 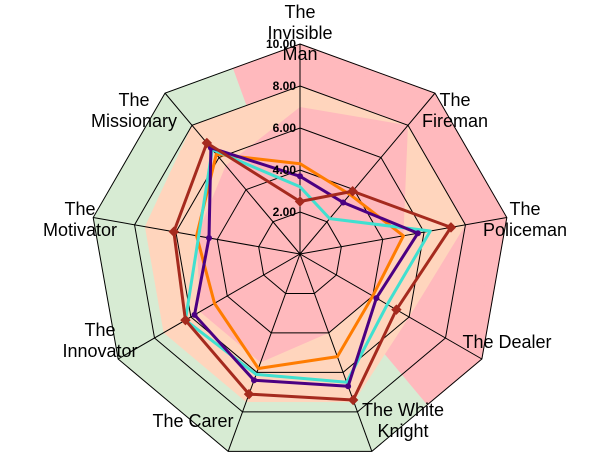 What do you see at coordinates (525, 219) in the screenshot?
I see `category-label-the-policeman: The Policeman` at bounding box center [525, 219].